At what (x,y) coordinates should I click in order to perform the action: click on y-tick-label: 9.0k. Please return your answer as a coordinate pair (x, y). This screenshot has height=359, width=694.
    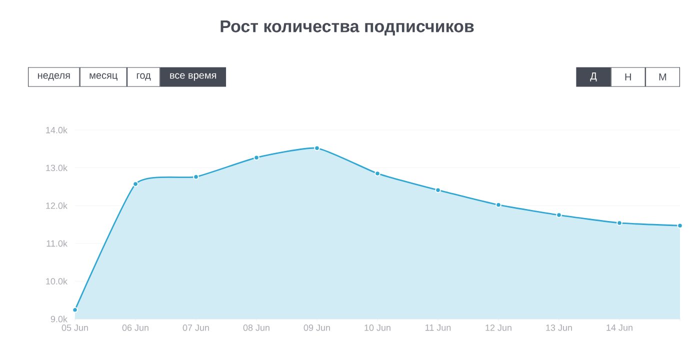
    Looking at the image, I should click on (59, 319).